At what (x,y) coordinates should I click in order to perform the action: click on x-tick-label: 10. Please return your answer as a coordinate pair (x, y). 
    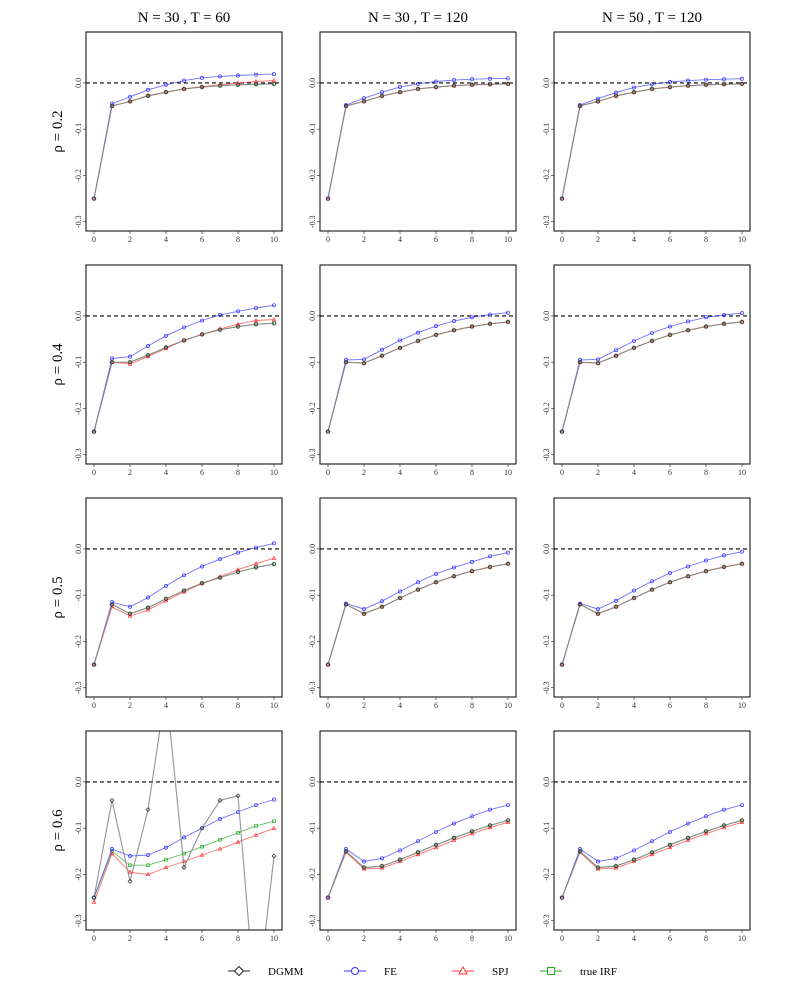
    Looking at the image, I should click on (274, 938).